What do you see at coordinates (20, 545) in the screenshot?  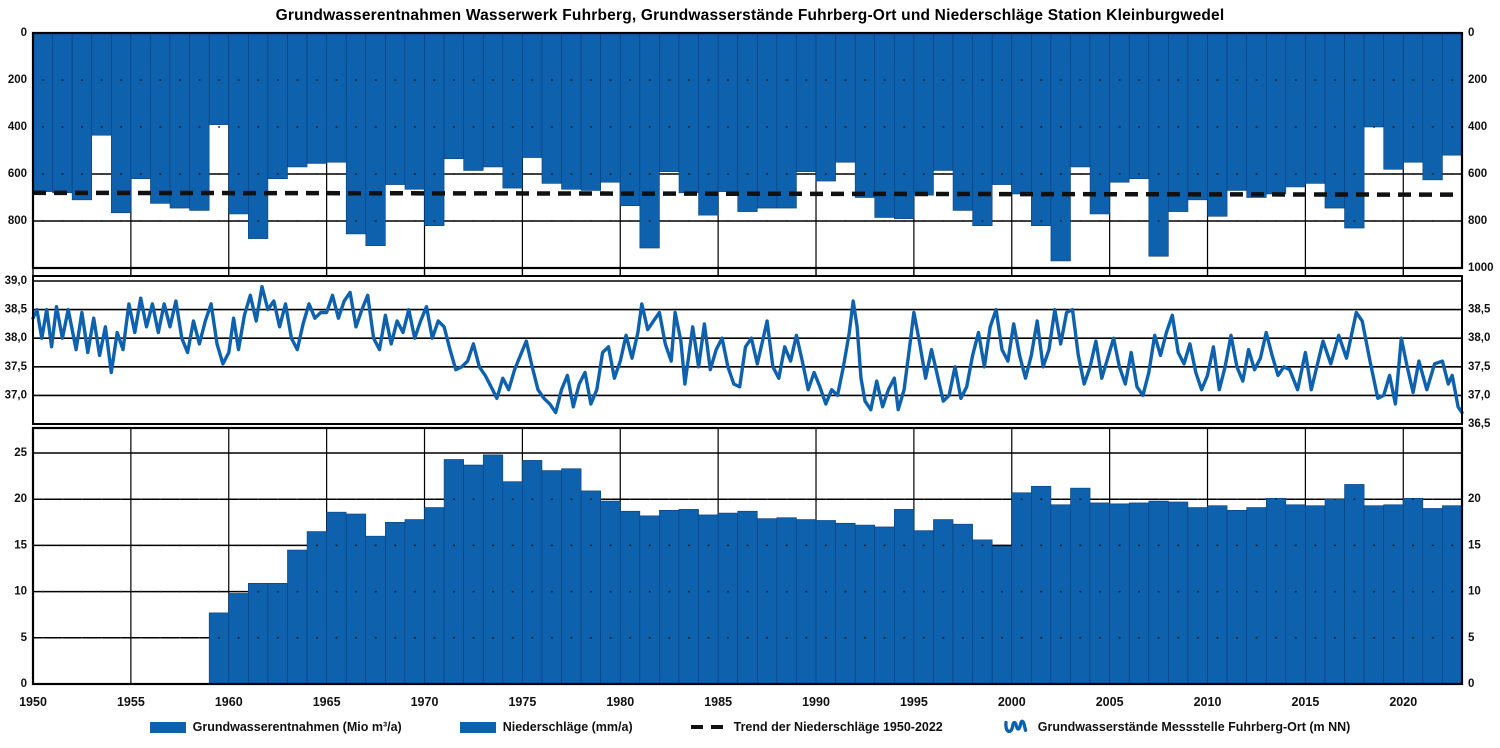 I see `y-tick-label: 15` at bounding box center [20, 545].